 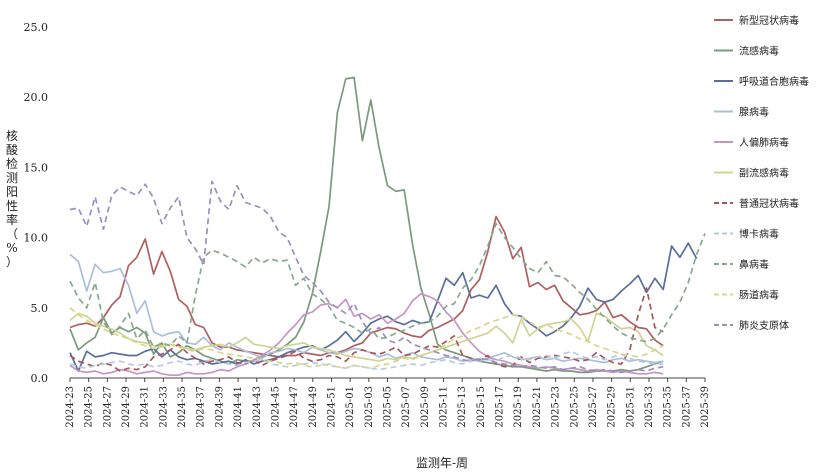 I want to click on x-tick-label: 2024-23, so click(x=70, y=407).